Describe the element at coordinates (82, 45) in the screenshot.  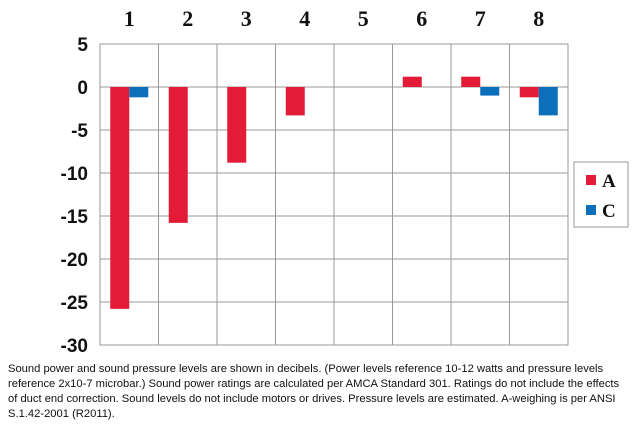
I see `y-tick-label: 5` at that location.